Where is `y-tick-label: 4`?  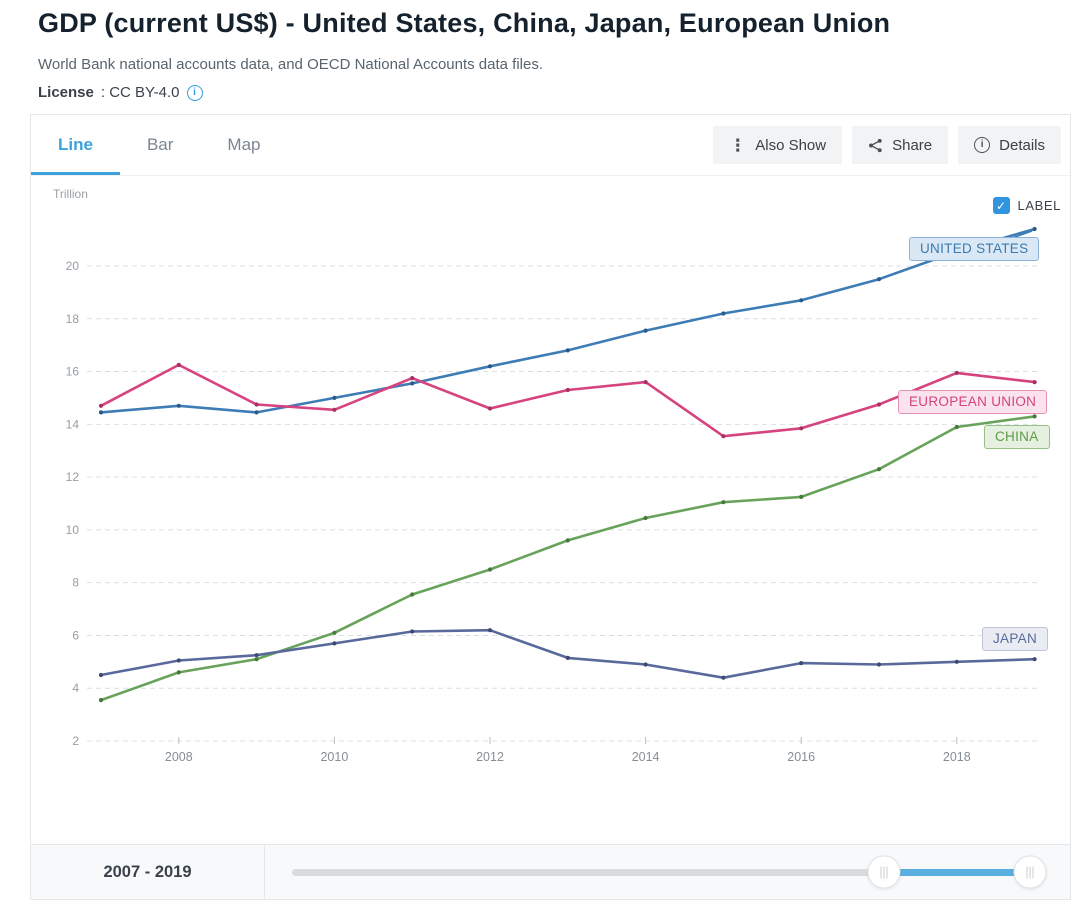 y-tick-label: 4 is located at coordinates (75, 688).